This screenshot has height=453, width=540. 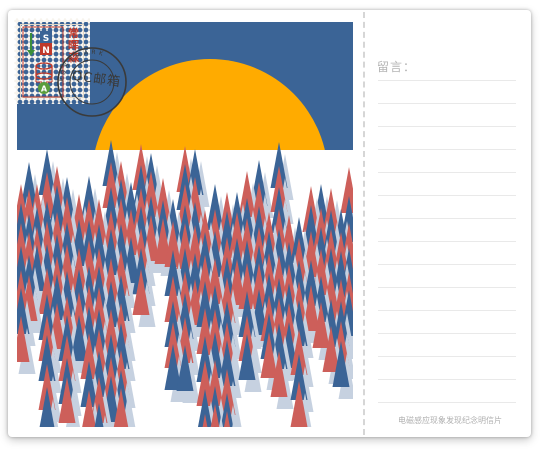 I want to click on arrow-down-icon, so click(x=31, y=44).